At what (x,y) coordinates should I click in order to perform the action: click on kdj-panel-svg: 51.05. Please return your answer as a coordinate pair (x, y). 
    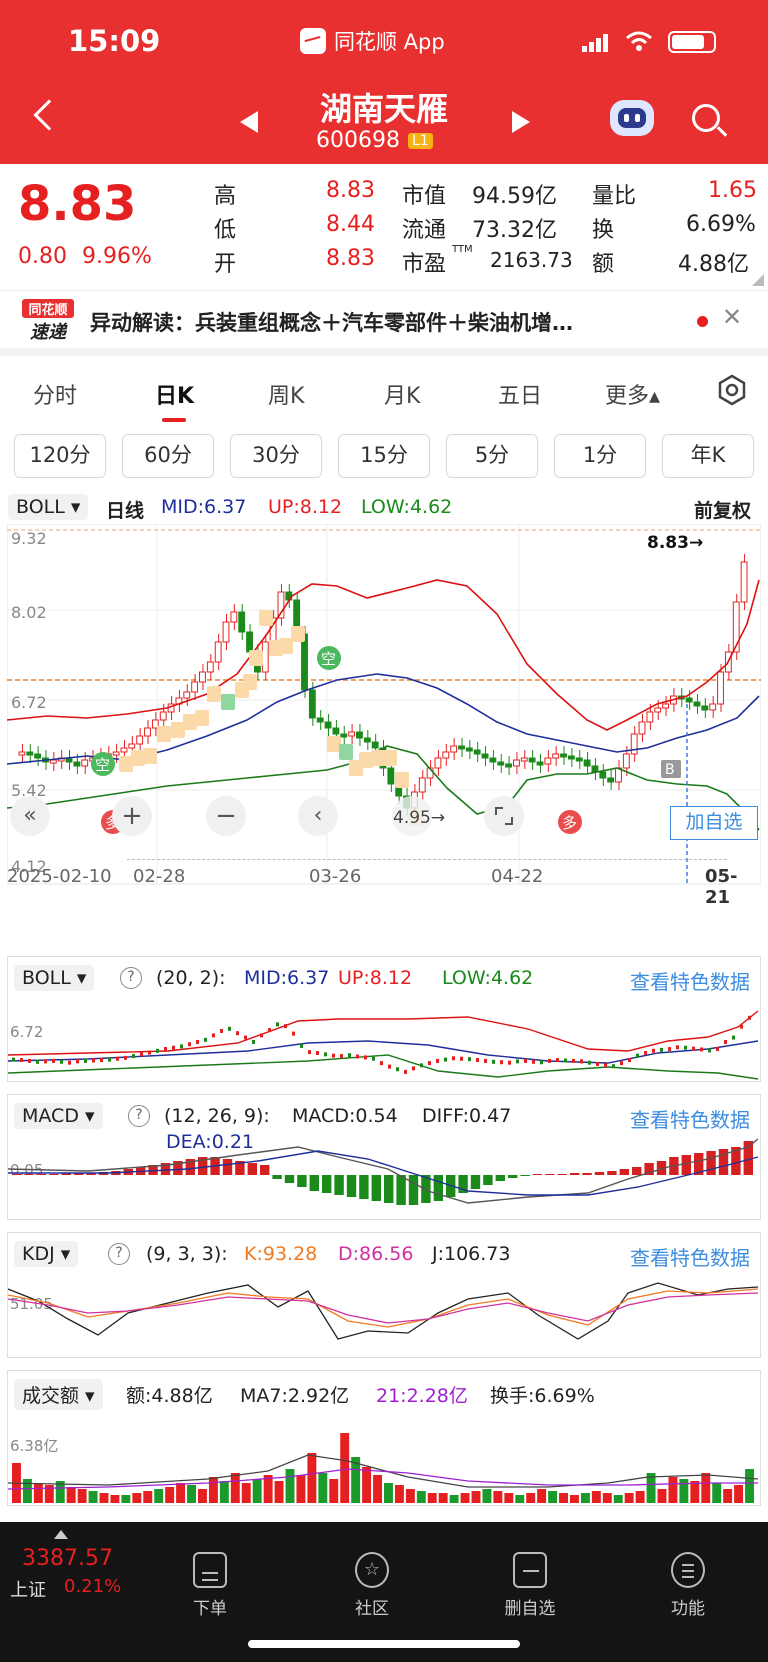
    Looking at the image, I should click on (383, 1311).